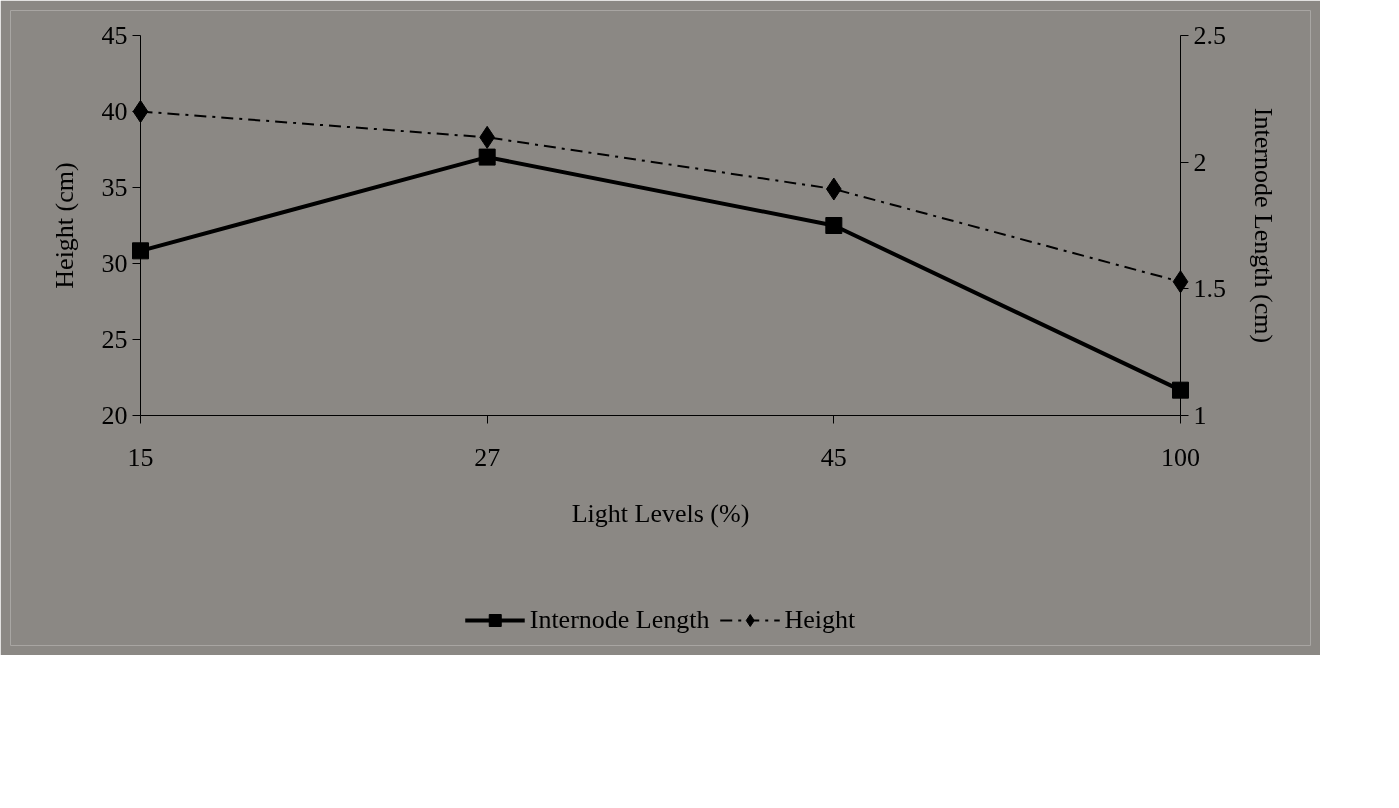 The image size is (1399, 808). I want to click on x-tick-label: 45, so click(833, 457).